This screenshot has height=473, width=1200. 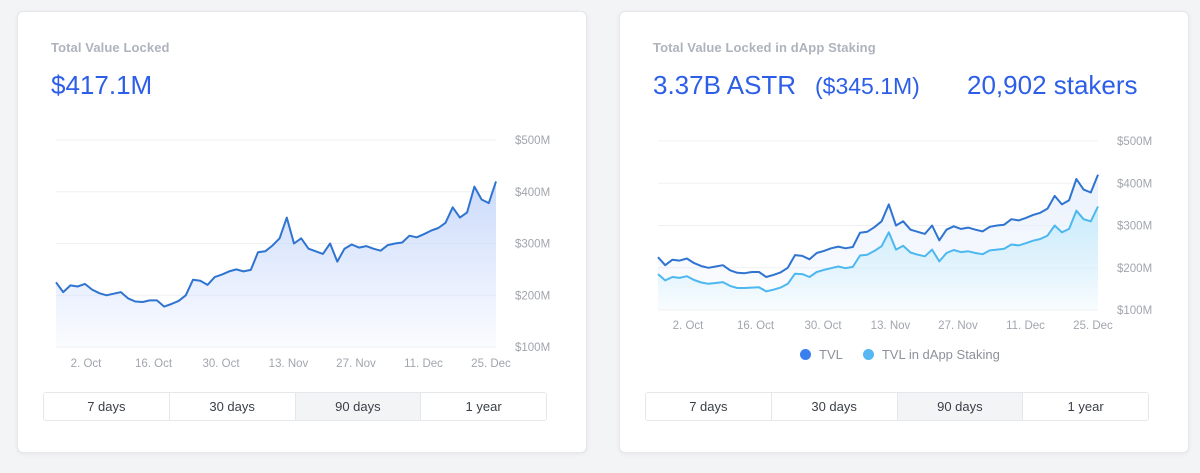 I want to click on chart-legend: TVL TVL in dApp Staking, so click(x=900, y=354).